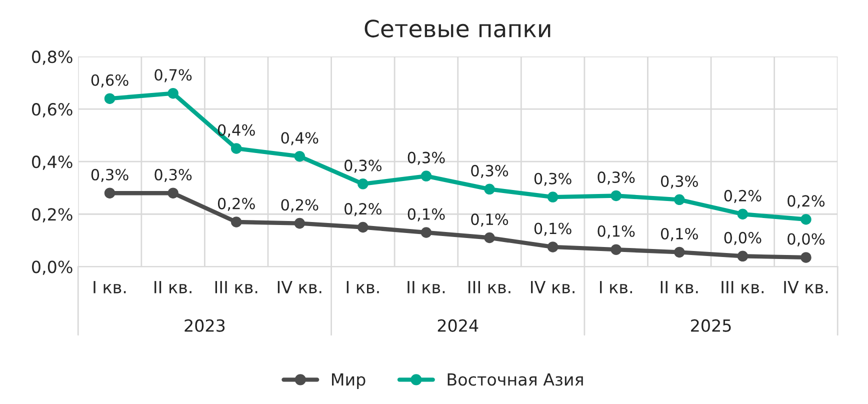 The height and width of the screenshot is (404, 868). I want to click on text: 2024, so click(458, 325).